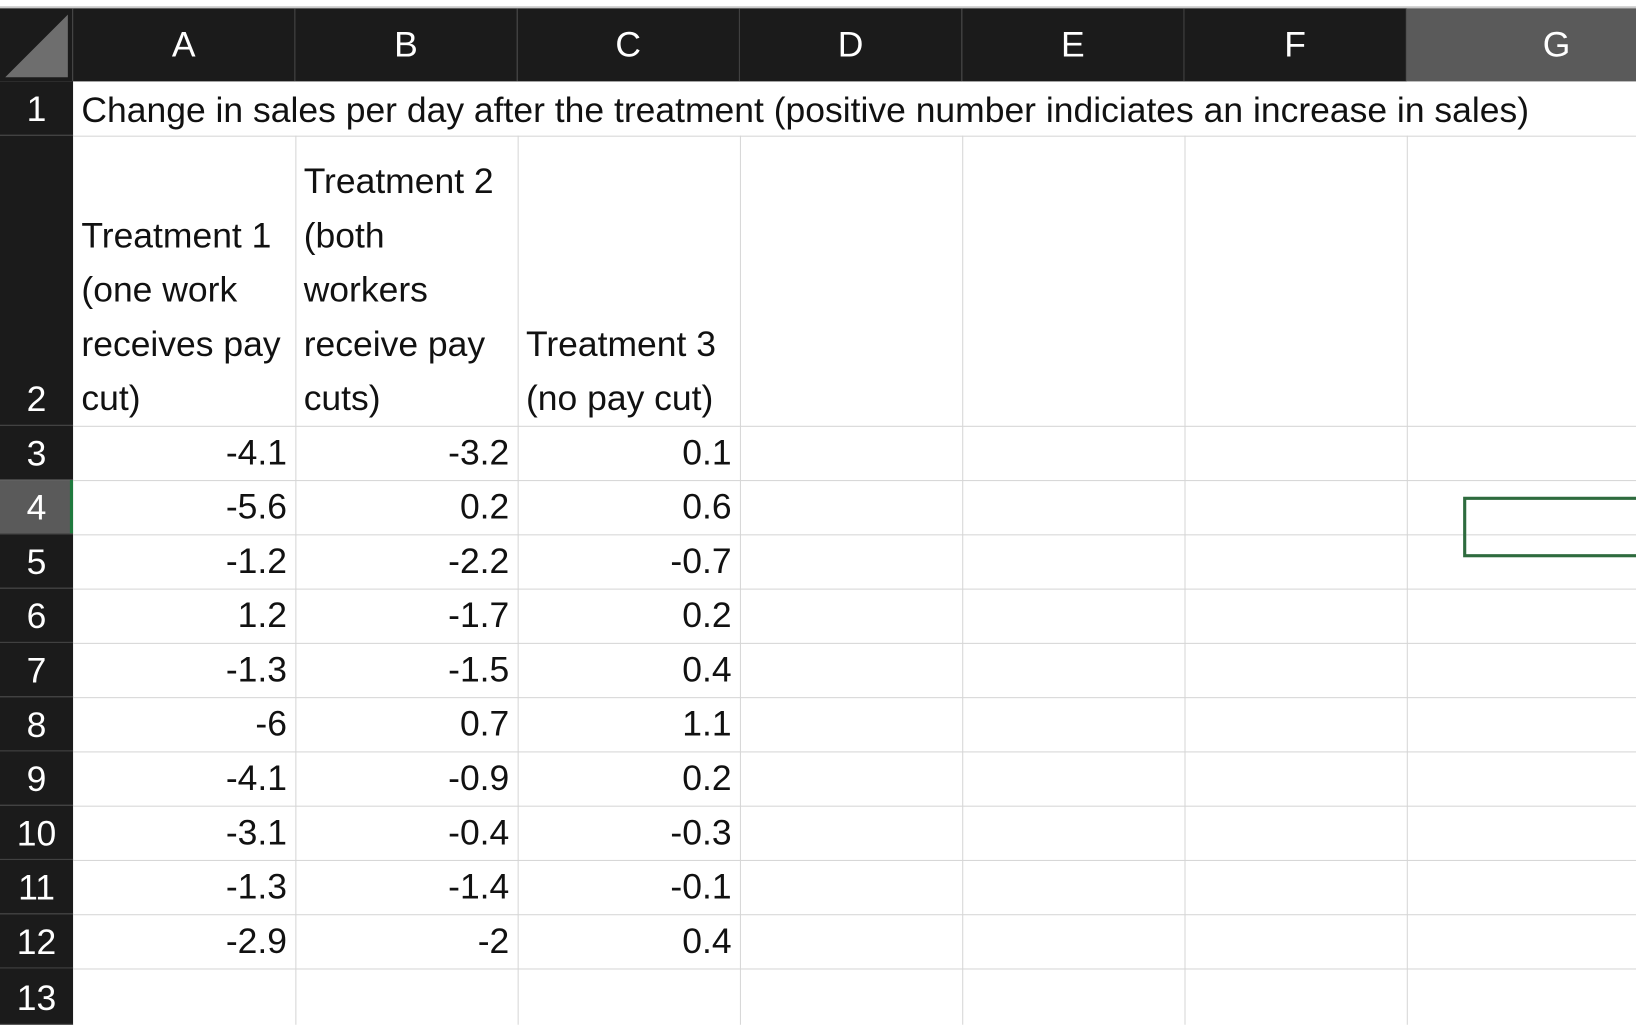 This screenshot has width=1636, height=1025. Describe the element at coordinates (707, 724) in the screenshot. I see `data-cell-c8: 1.1` at that location.